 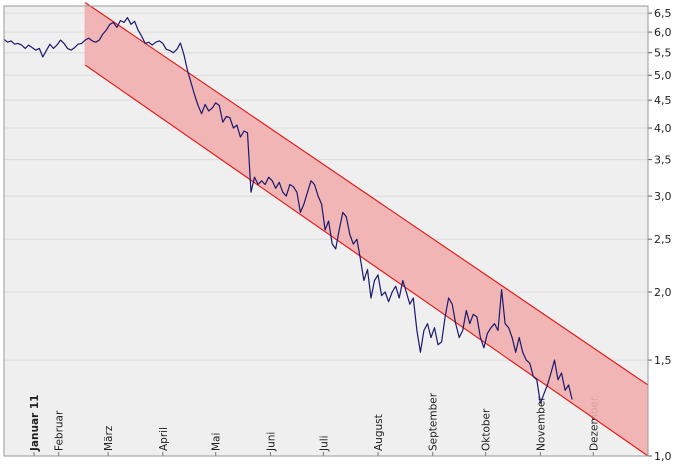 What do you see at coordinates (164, 439) in the screenshot?
I see `x-tick-label: April` at bounding box center [164, 439].